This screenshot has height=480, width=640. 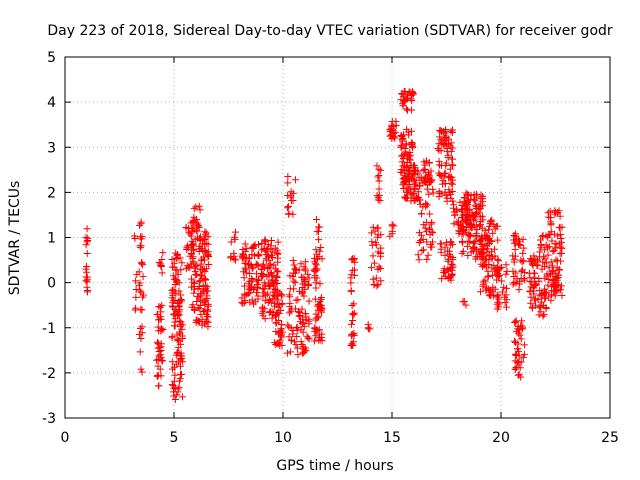 I want to click on y-tick-label: -1, so click(x=49, y=329).